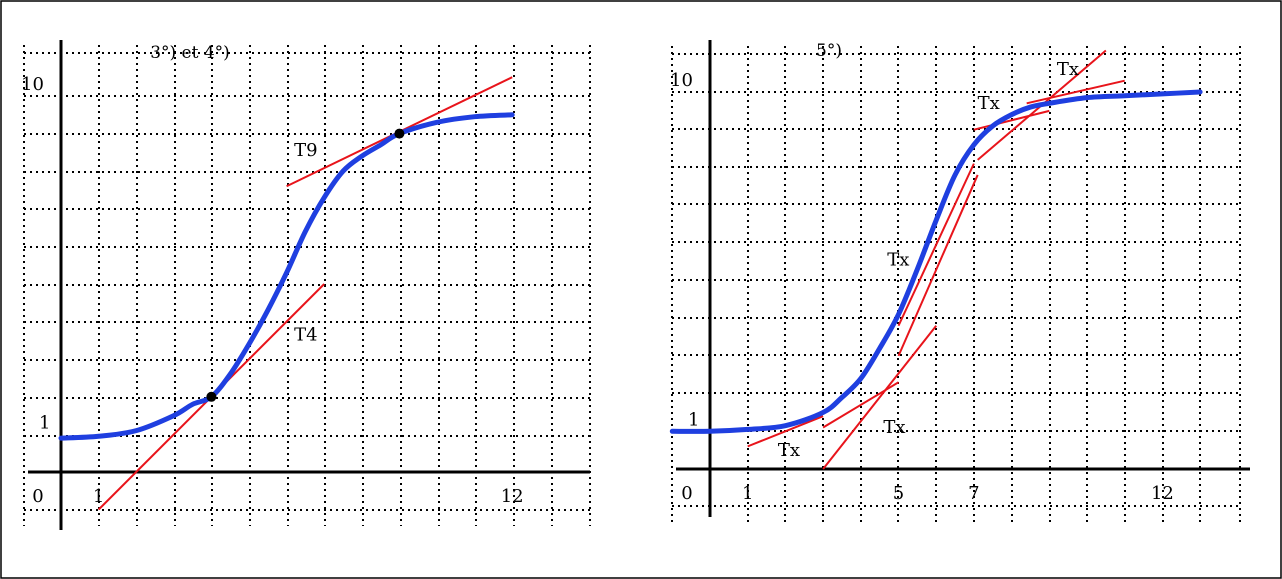 Image resolution: width=1282 pixels, height=579 pixels. Describe the element at coordinates (829, 51) in the screenshot. I see `chart-title: 5°)` at that location.